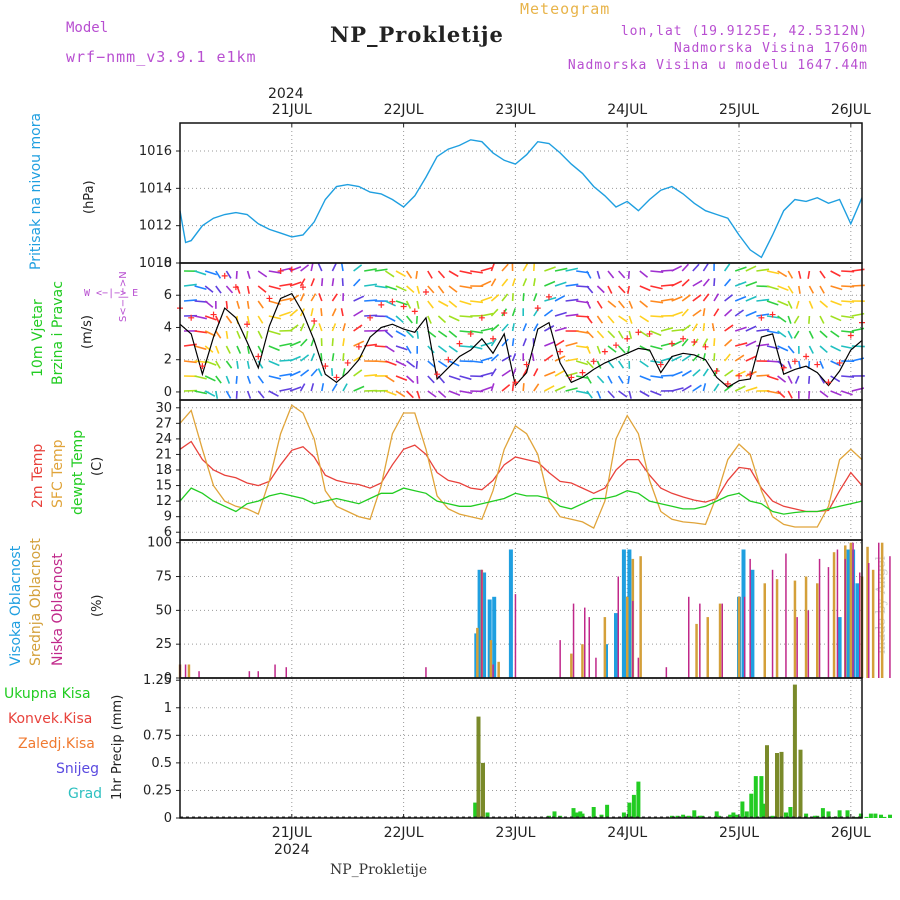 This screenshot has width=900, height=900. What do you see at coordinates (168, 360) in the screenshot?
I see `ytick-label-wind-1: 2` at bounding box center [168, 360].